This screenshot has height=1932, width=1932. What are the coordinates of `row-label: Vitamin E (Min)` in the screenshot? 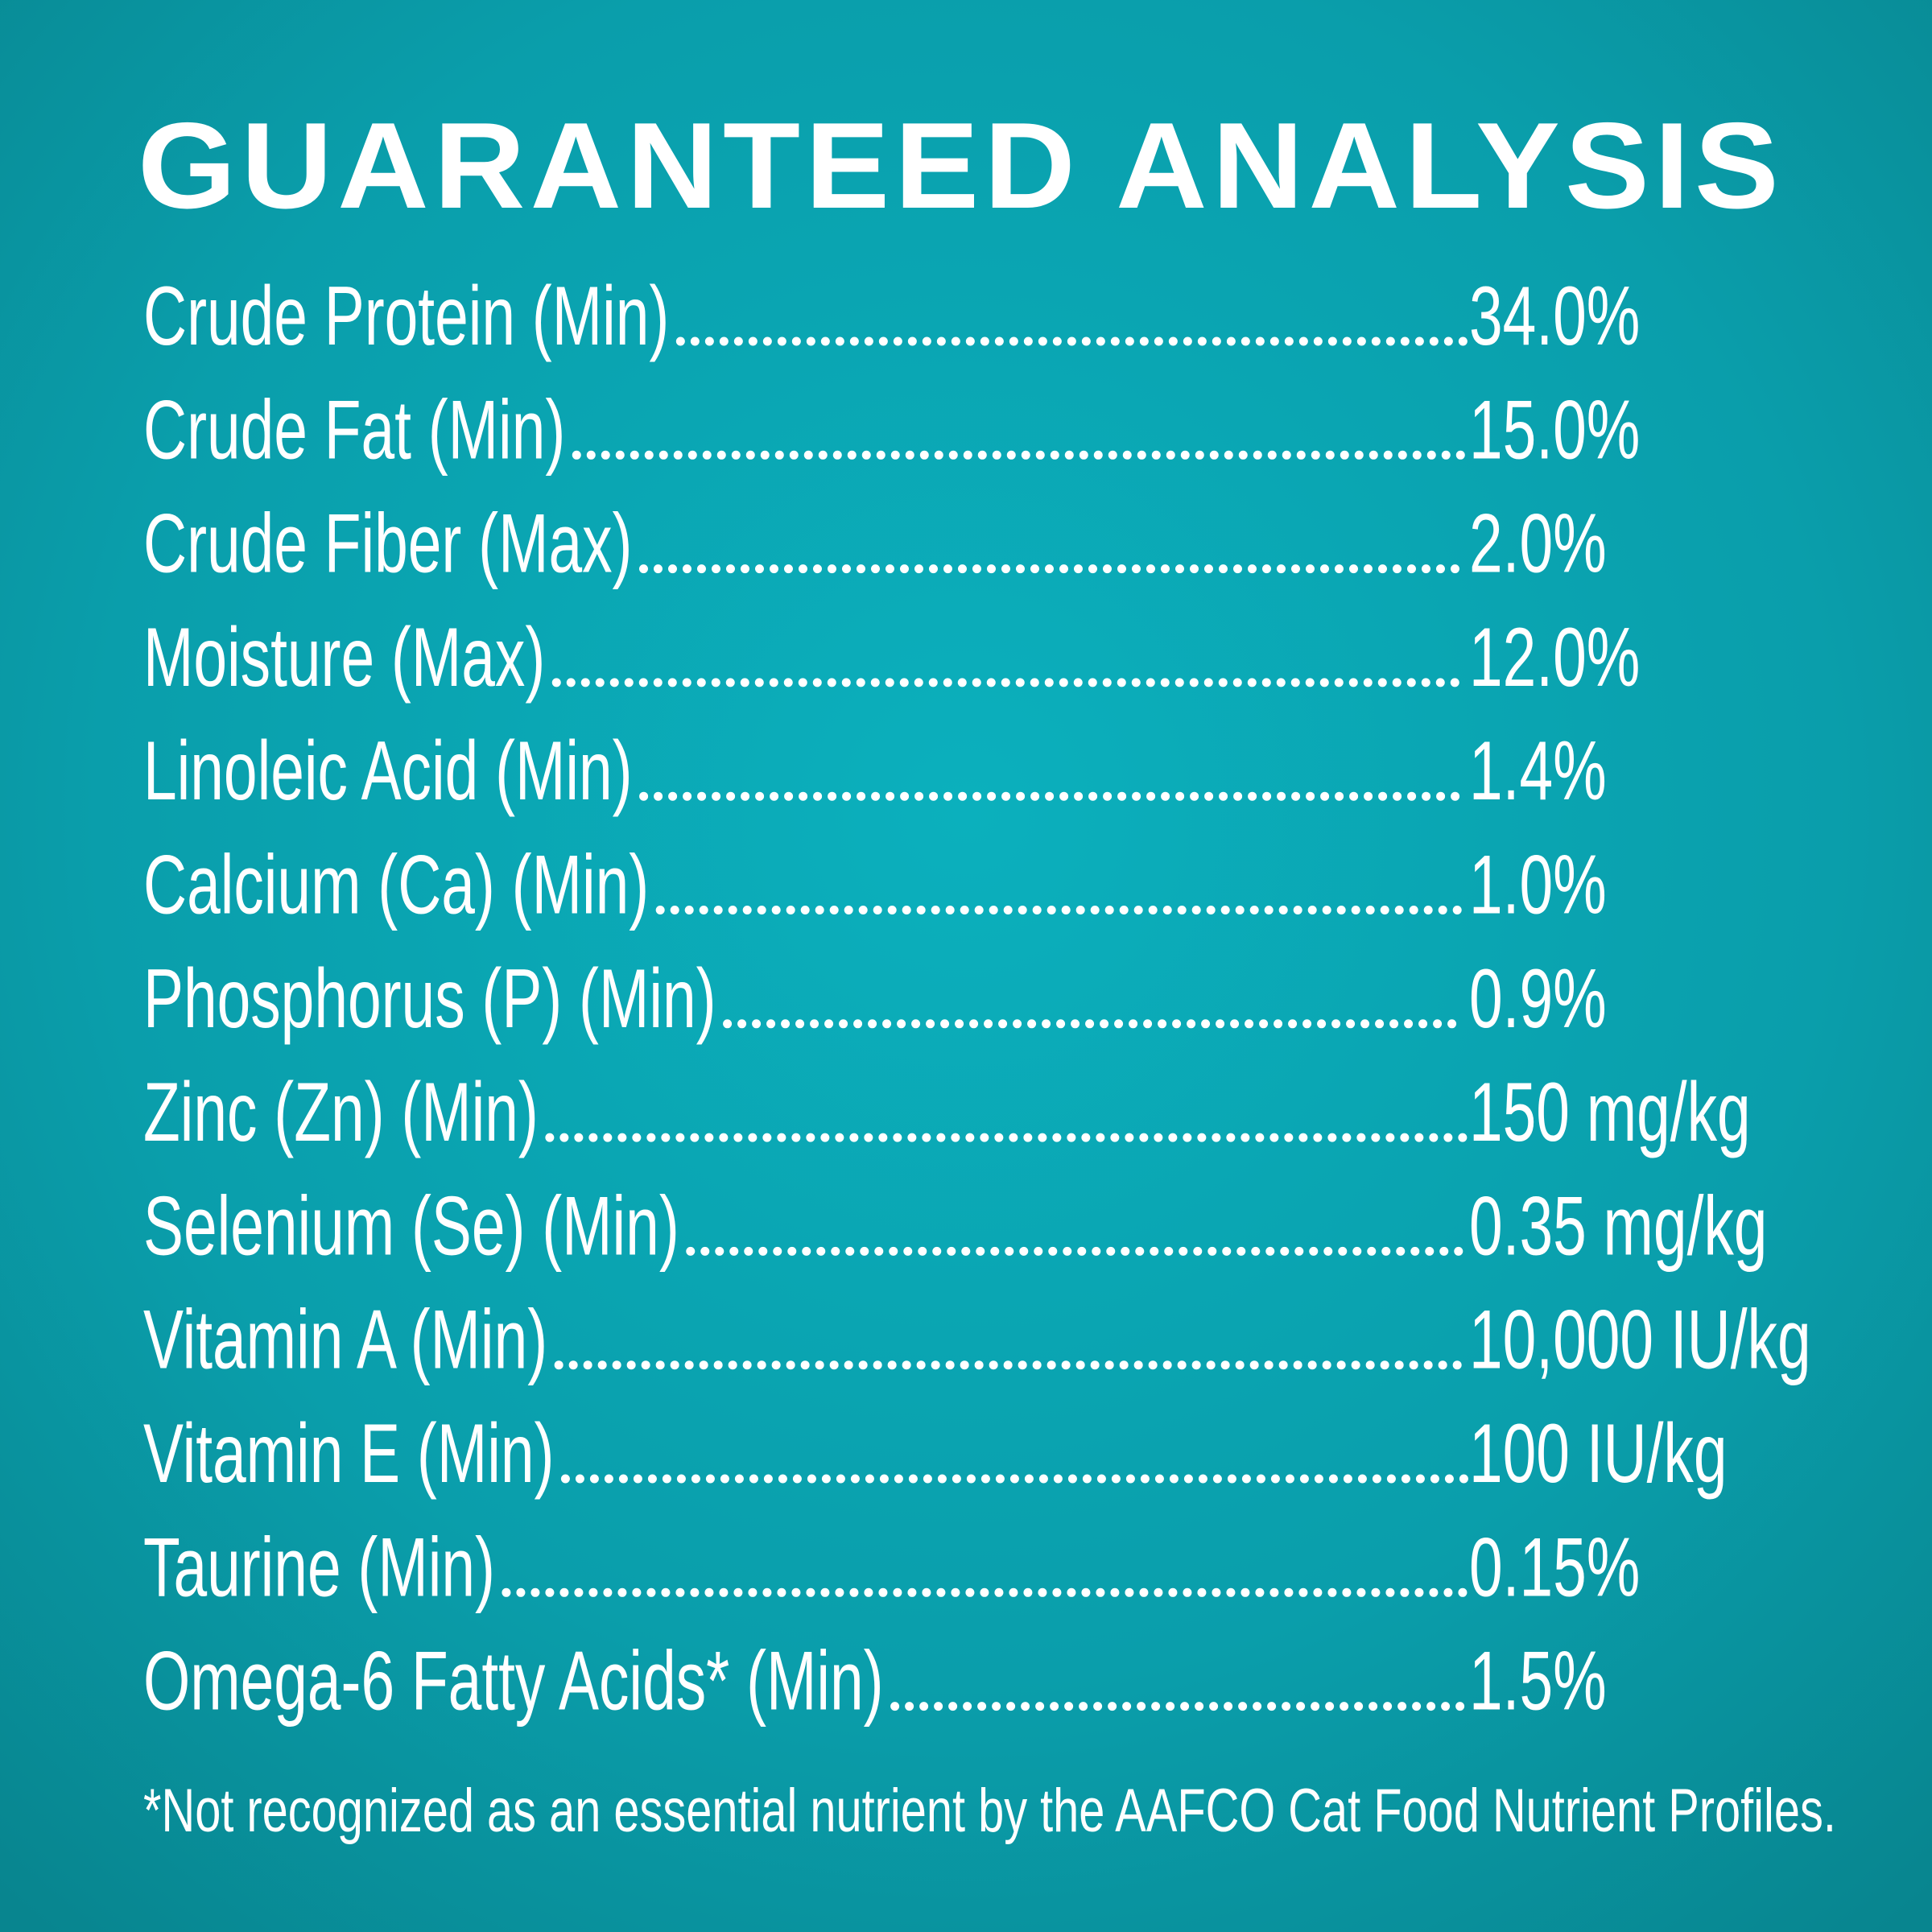 It's located at (348, 1454).